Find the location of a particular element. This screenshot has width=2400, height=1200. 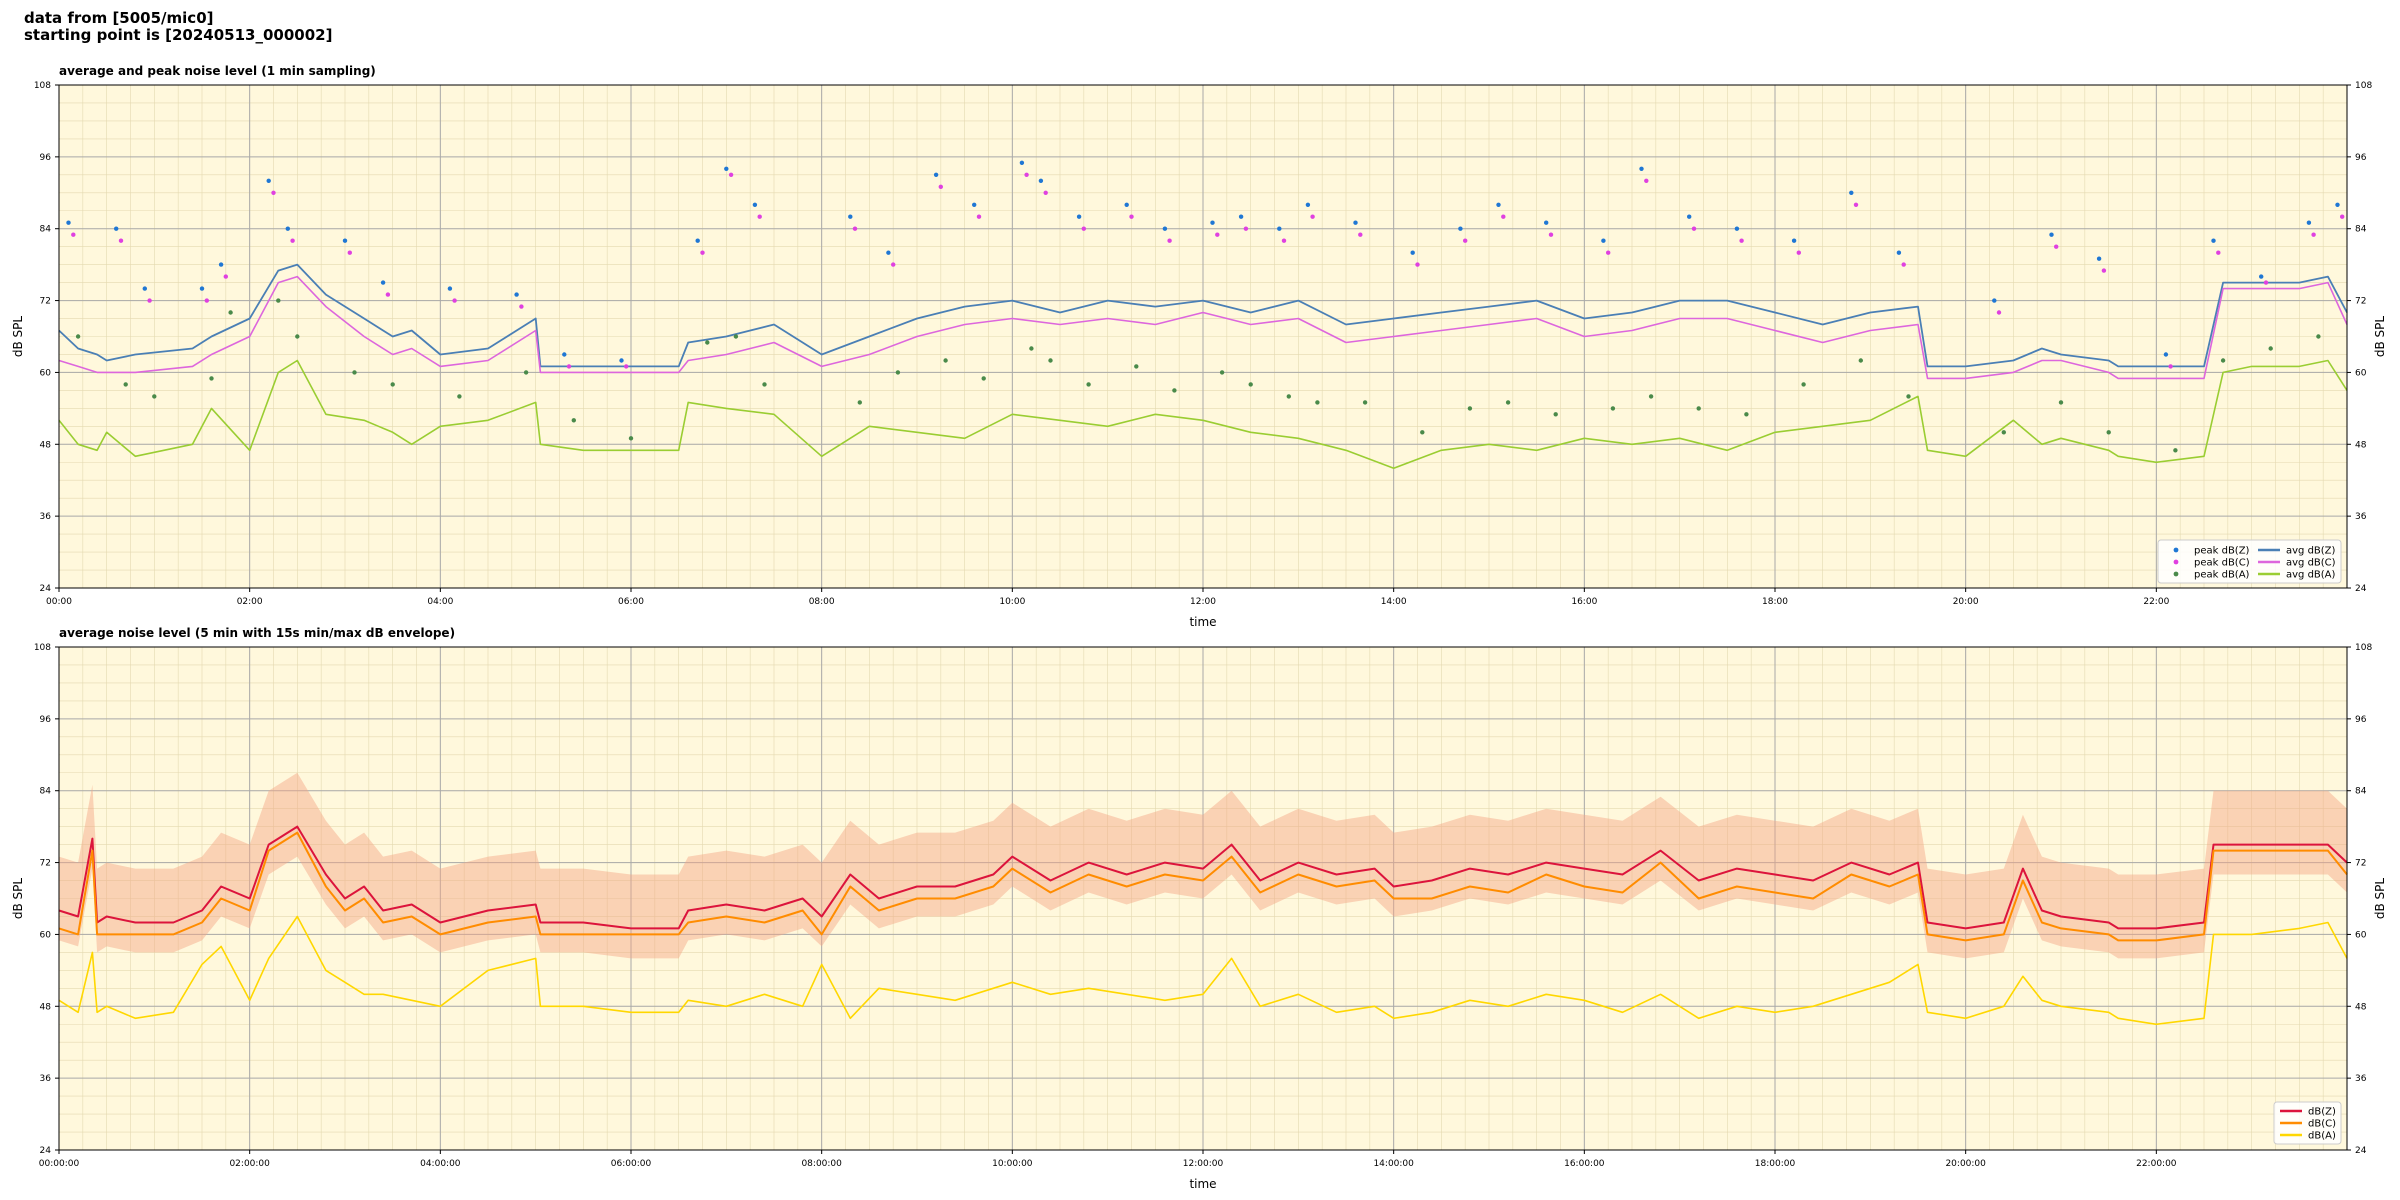

x-tick-label: 20:00:00 is located at coordinates (1965, 1164).